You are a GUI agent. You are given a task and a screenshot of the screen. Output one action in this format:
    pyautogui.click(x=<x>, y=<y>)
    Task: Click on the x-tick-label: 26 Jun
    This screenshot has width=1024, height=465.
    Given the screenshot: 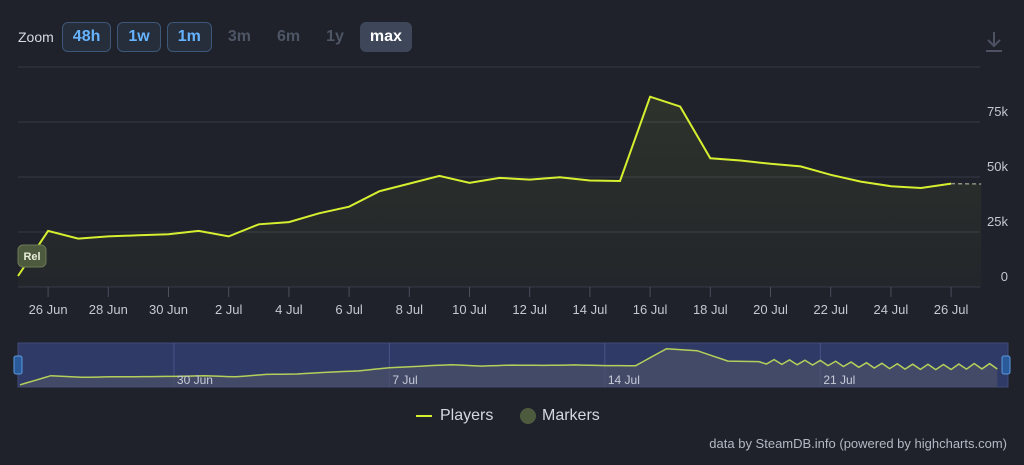 What is the action you would take?
    pyautogui.click(x=48, y=309)
    